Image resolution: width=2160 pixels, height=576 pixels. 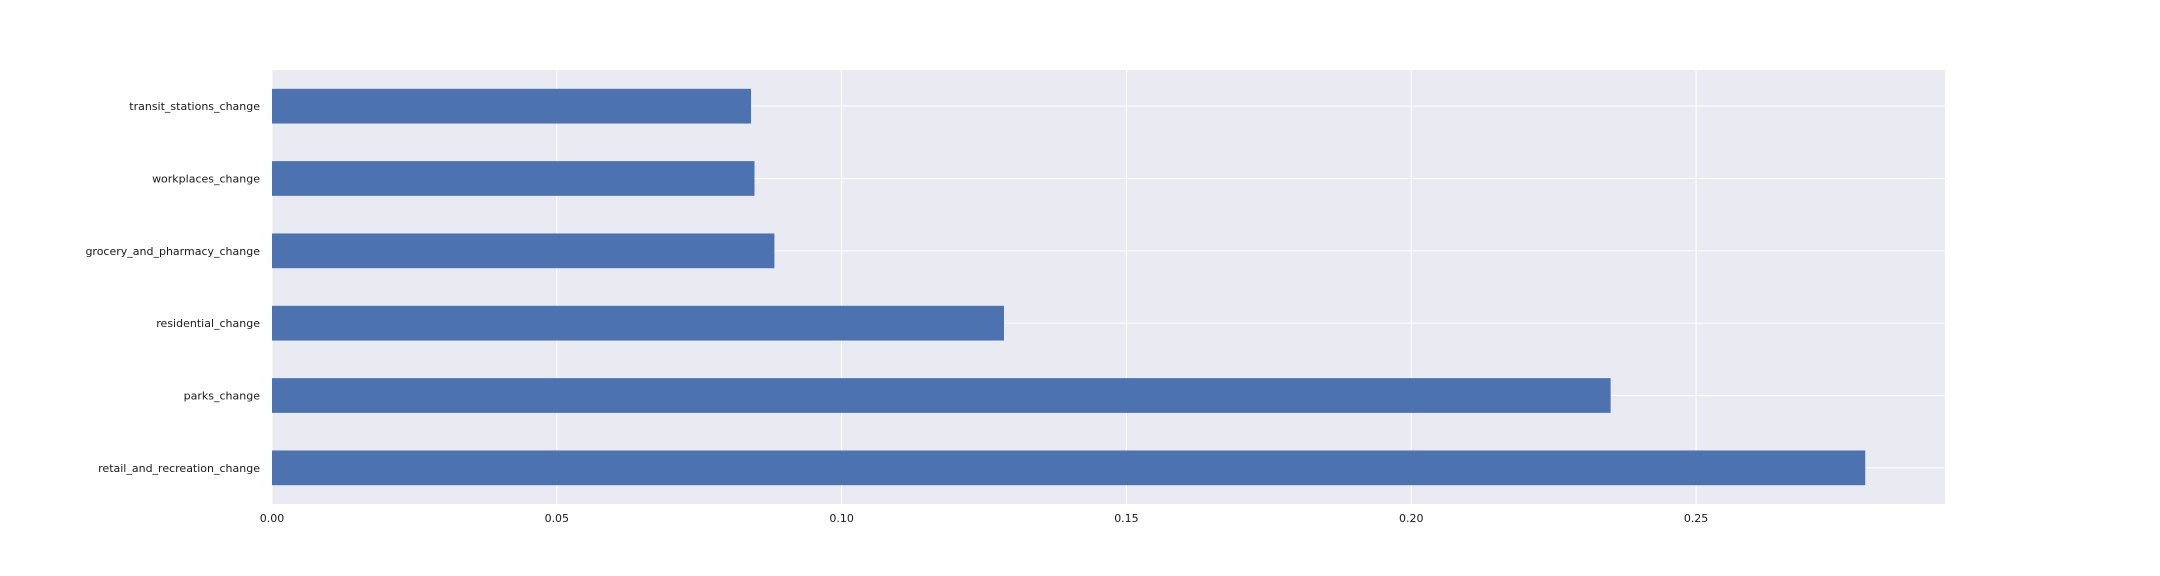 What do you see at coordinates (179, 468) in the screenshot?
I see `y-tick-label: retail_and_recreation_change` at bounding box center [179, 468].